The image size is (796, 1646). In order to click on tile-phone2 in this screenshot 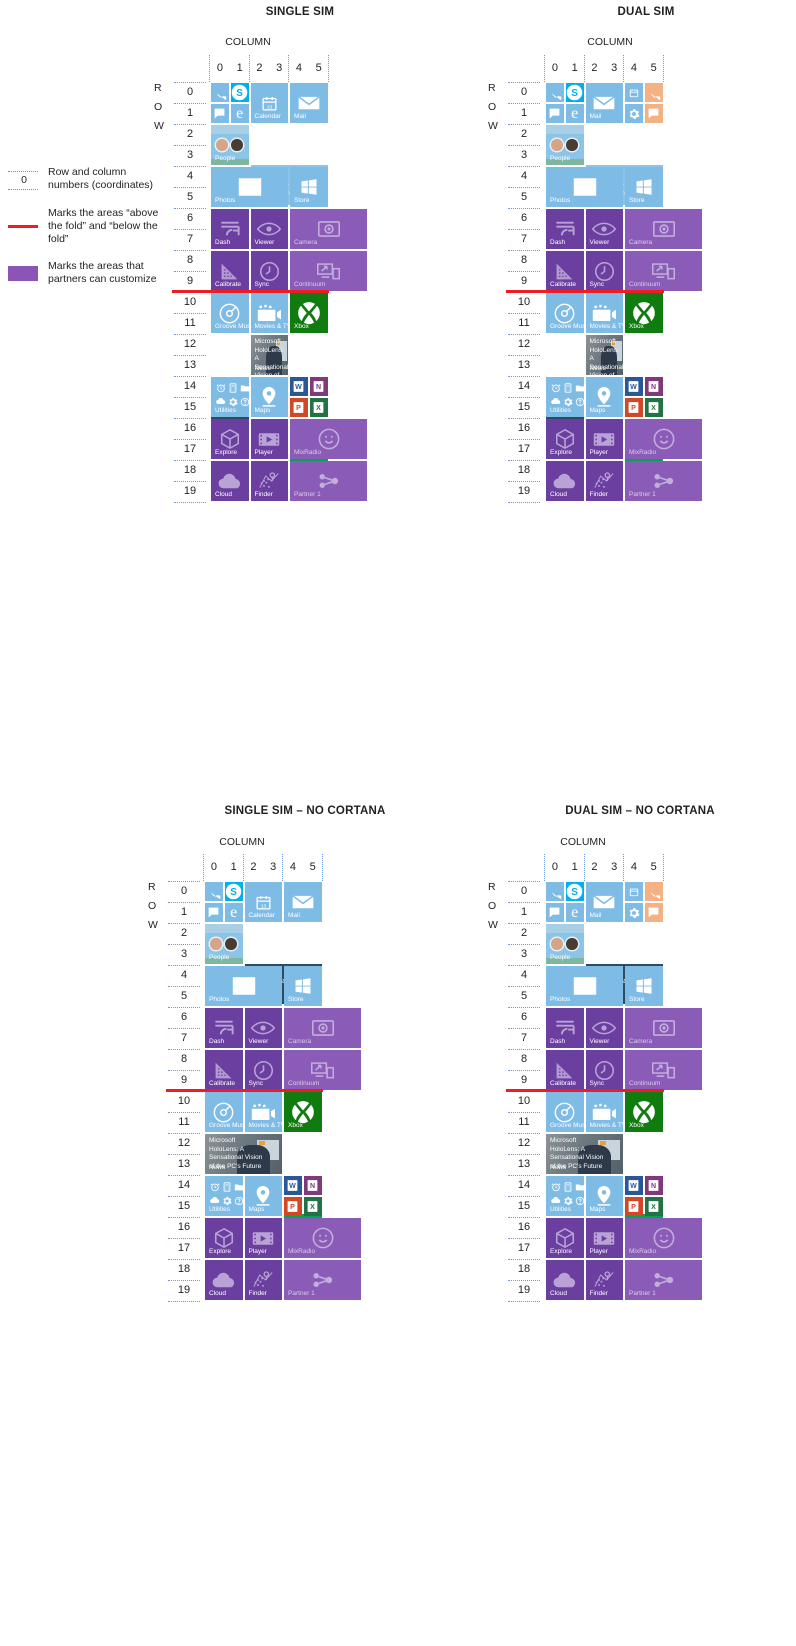, I will do `click(653, 891)`.